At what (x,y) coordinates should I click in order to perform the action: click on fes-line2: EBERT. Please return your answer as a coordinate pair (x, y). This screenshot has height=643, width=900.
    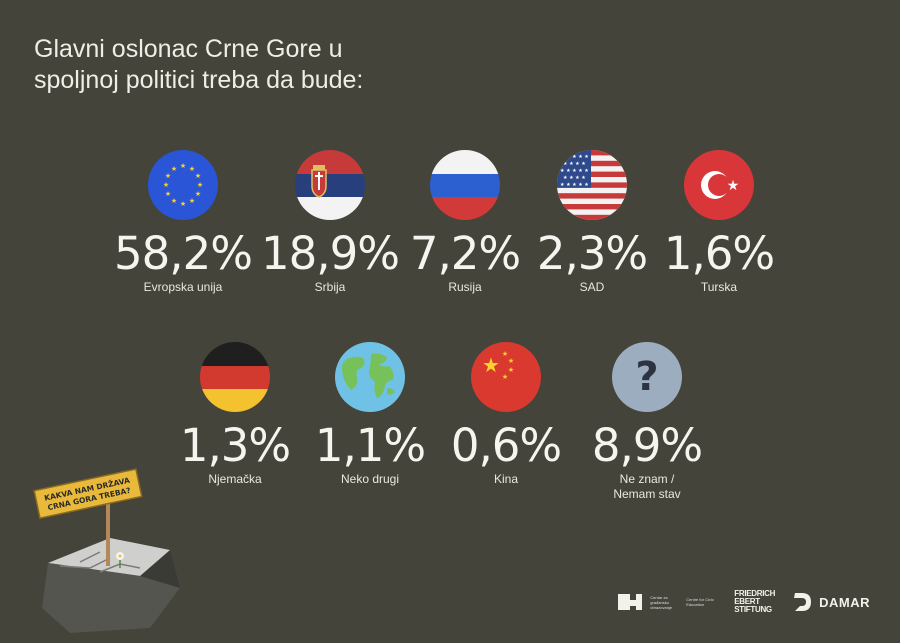
    Looking at the image, I should click on (747, 601).